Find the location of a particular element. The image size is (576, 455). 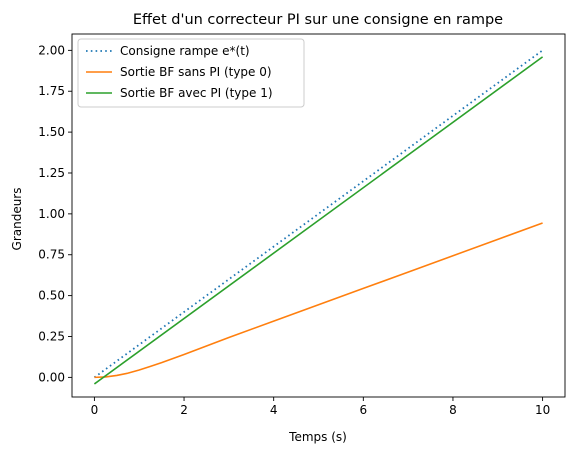

x-tick-label: 10 is located at coordinates (542, 410).